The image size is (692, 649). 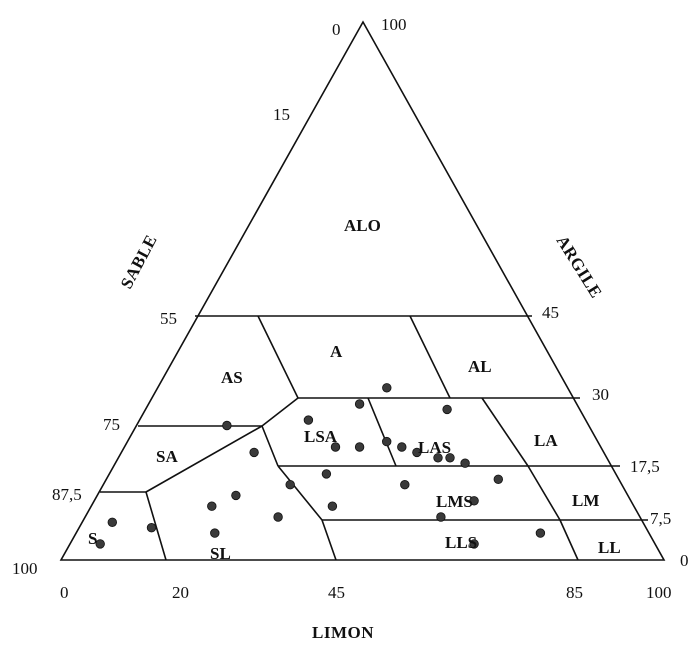 What do you see at coordinates (579, 266) in the screenshot?
I see `axis-title-argile: ARGILE` at bounding box center [579, 266].